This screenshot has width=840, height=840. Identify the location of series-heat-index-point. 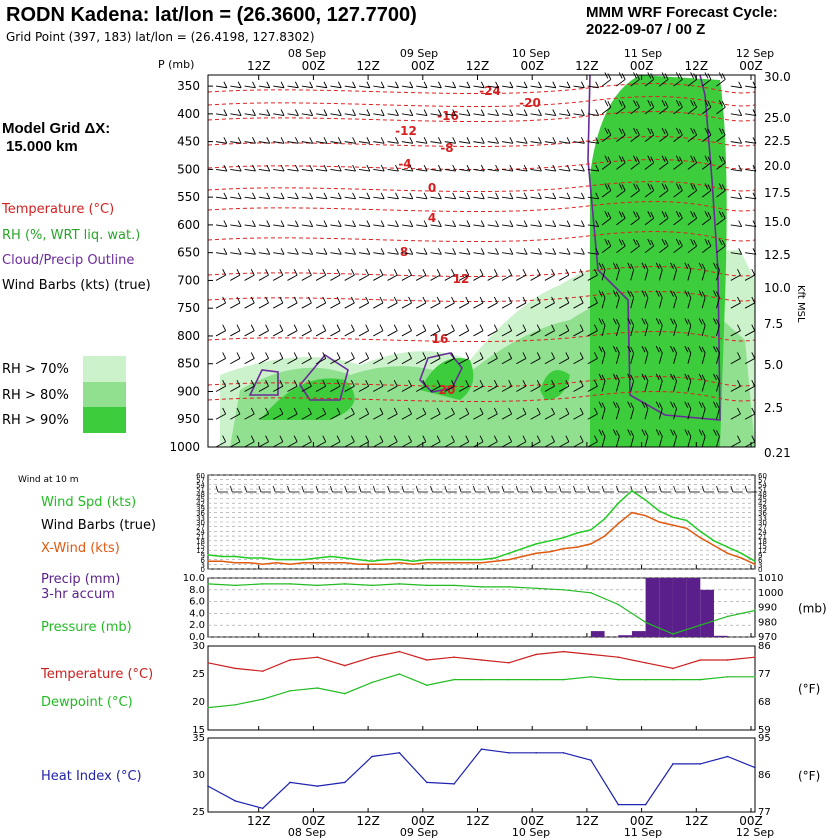
(344, 782).